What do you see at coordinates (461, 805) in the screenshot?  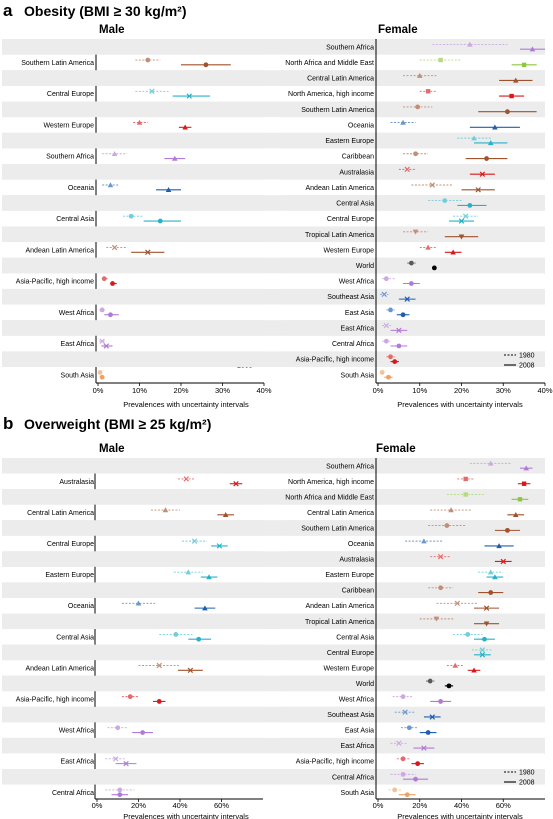 I see `x-tick-label: 40%` at bounding box center [461, 805].